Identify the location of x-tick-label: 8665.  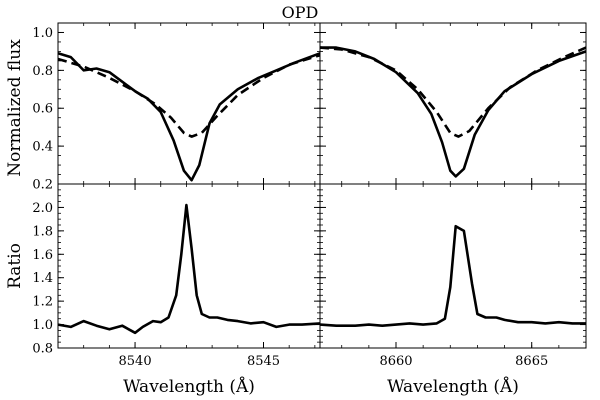
(531, 361).